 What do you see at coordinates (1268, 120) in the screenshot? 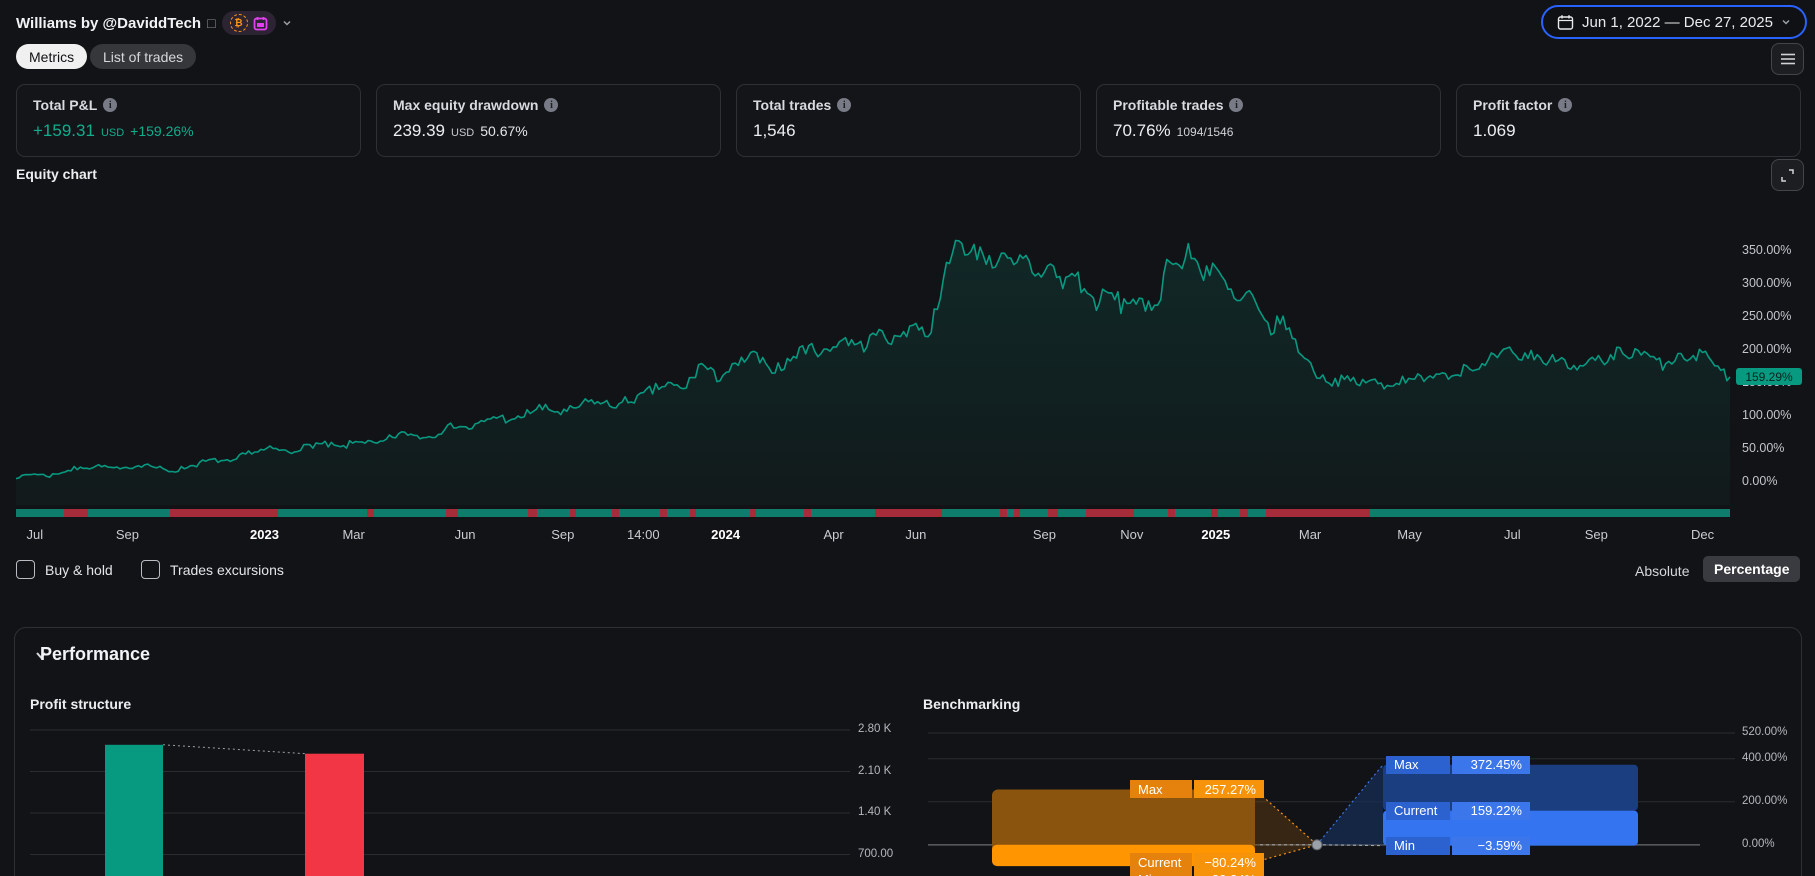
I see `stat-card-profitable-trades: Profitable trades i 70.76% 1094/1546` at bounding box center [1268, 120].